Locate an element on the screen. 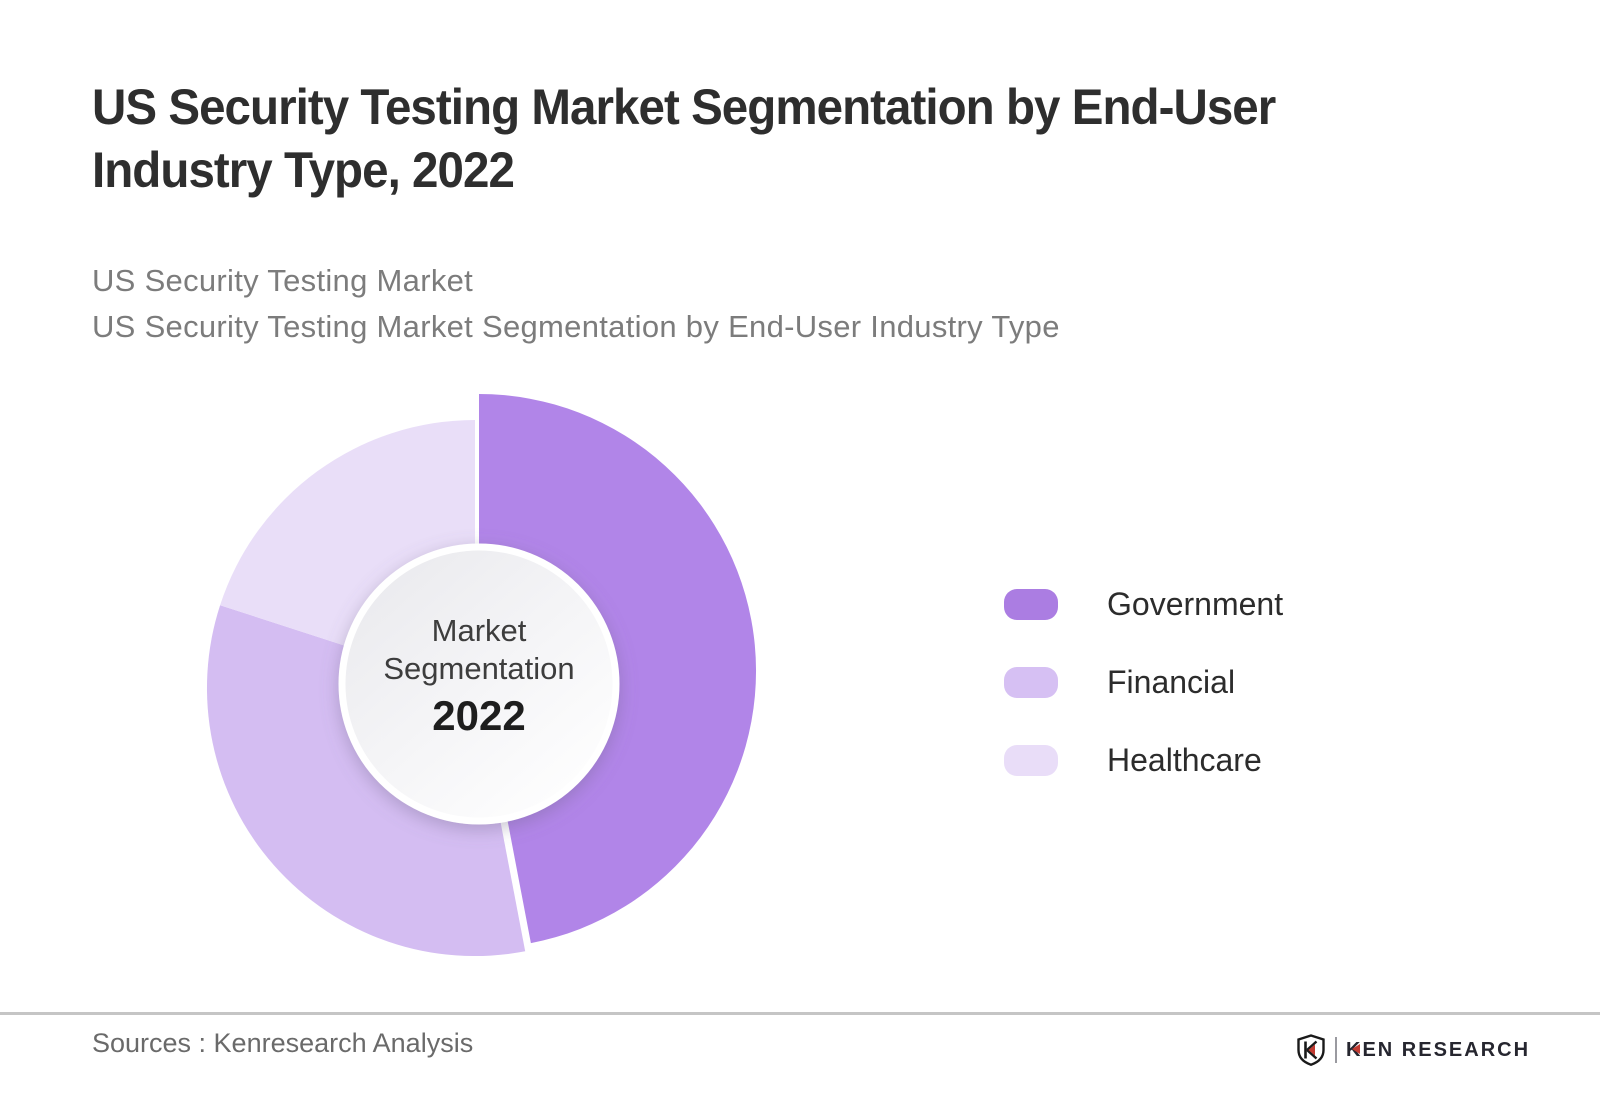  logo-text-wrap: KEN RESEARCH is located at coordinates (1438, 1050).